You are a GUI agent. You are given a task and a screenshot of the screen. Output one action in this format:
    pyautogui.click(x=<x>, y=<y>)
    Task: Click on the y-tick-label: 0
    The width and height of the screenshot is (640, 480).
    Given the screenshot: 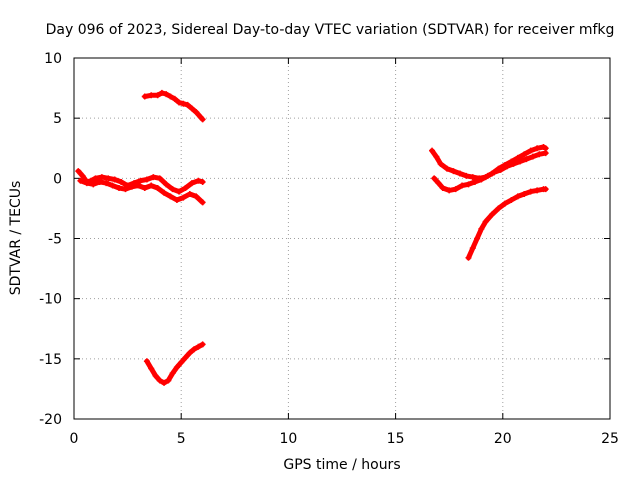 What is the action you would take?
    pyautogui.click(x=57, y=179)
    